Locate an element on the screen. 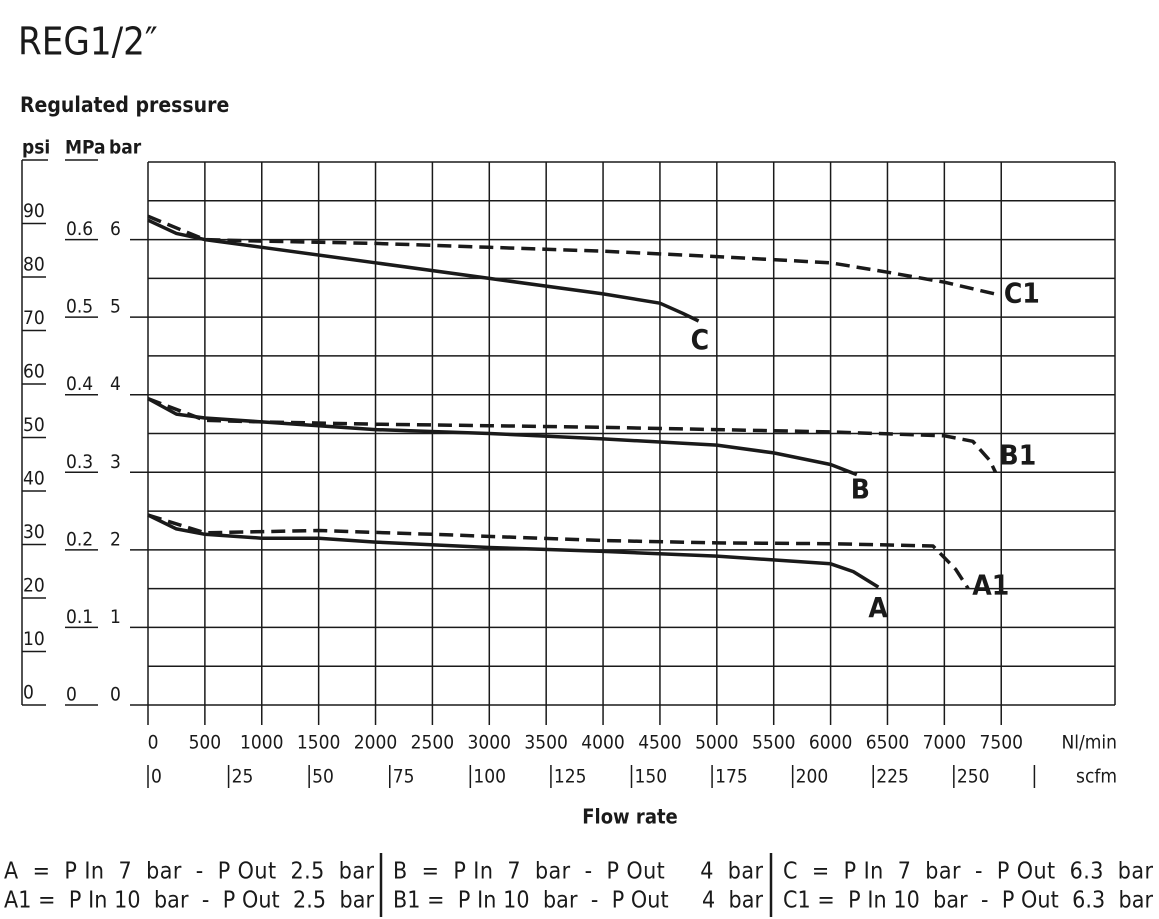  psi-tick-label: 90 is located at coordinates (34, 211).